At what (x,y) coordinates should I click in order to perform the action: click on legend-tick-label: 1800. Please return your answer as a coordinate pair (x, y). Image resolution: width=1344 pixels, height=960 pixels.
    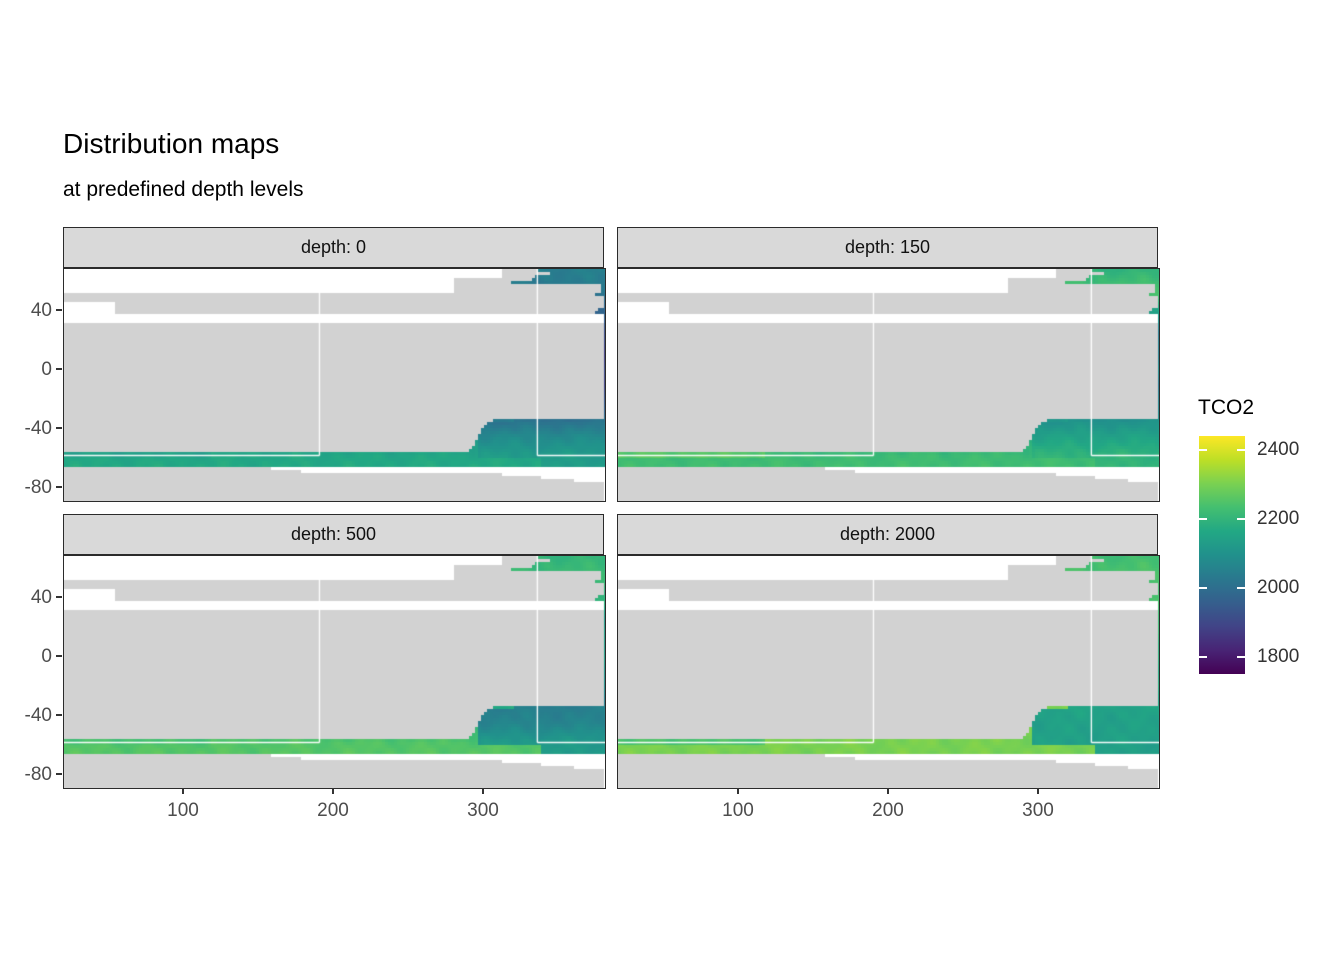
    Looking at the image, I should click on (1278, 656).